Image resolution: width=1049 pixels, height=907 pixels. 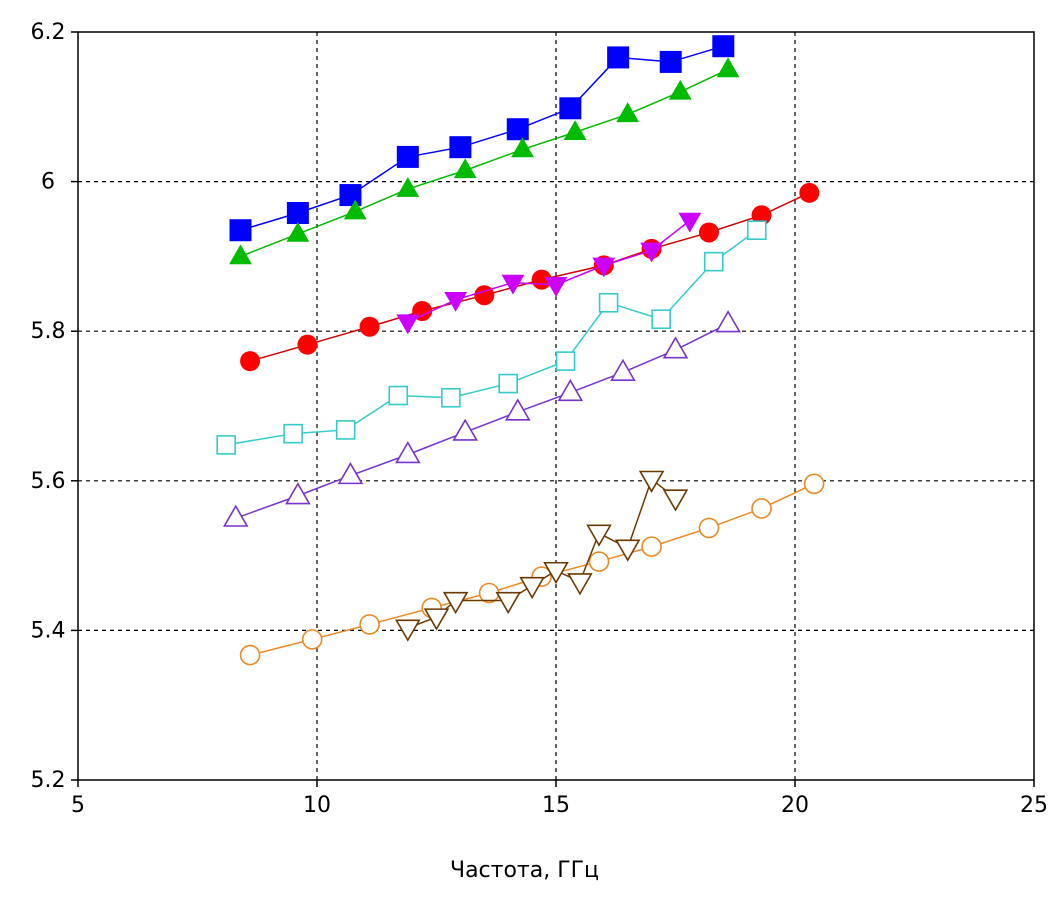 What do you see at coordinates (1034, 805) in the screenshot?
I see `x-tick-label: 25` at bounding box center [1034, 805].